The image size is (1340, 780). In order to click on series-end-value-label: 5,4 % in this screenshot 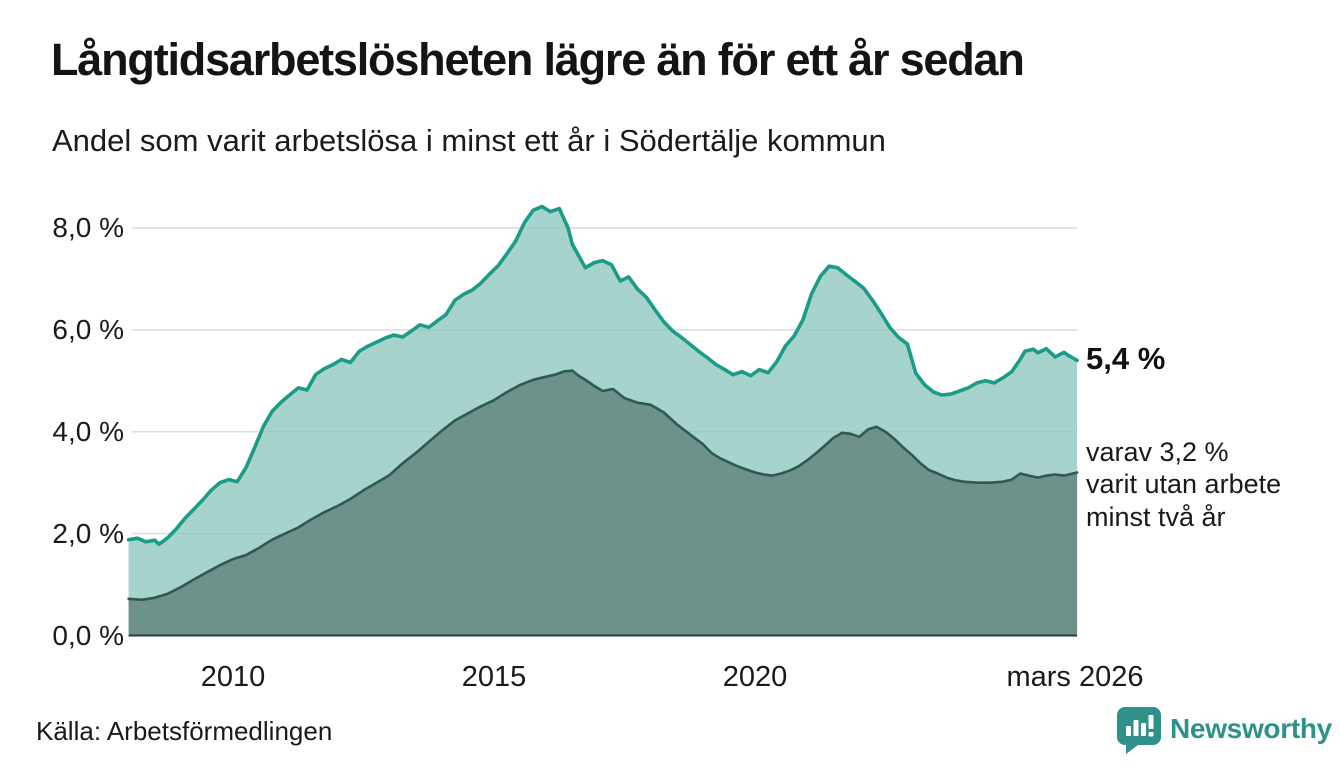, I will do `click(1126, 358)`.